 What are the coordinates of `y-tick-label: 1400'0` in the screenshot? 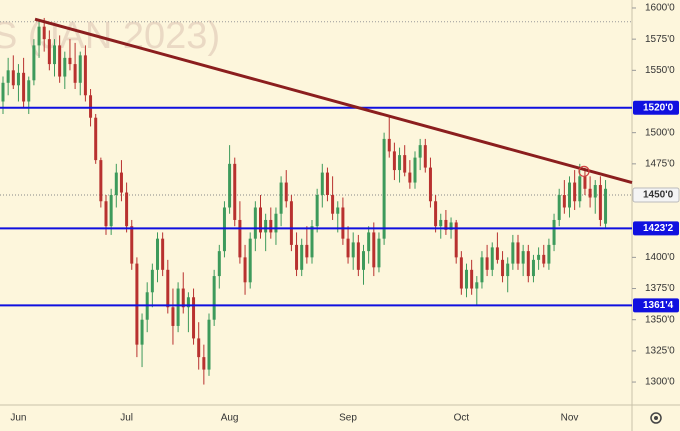 It's located at (660, 257).